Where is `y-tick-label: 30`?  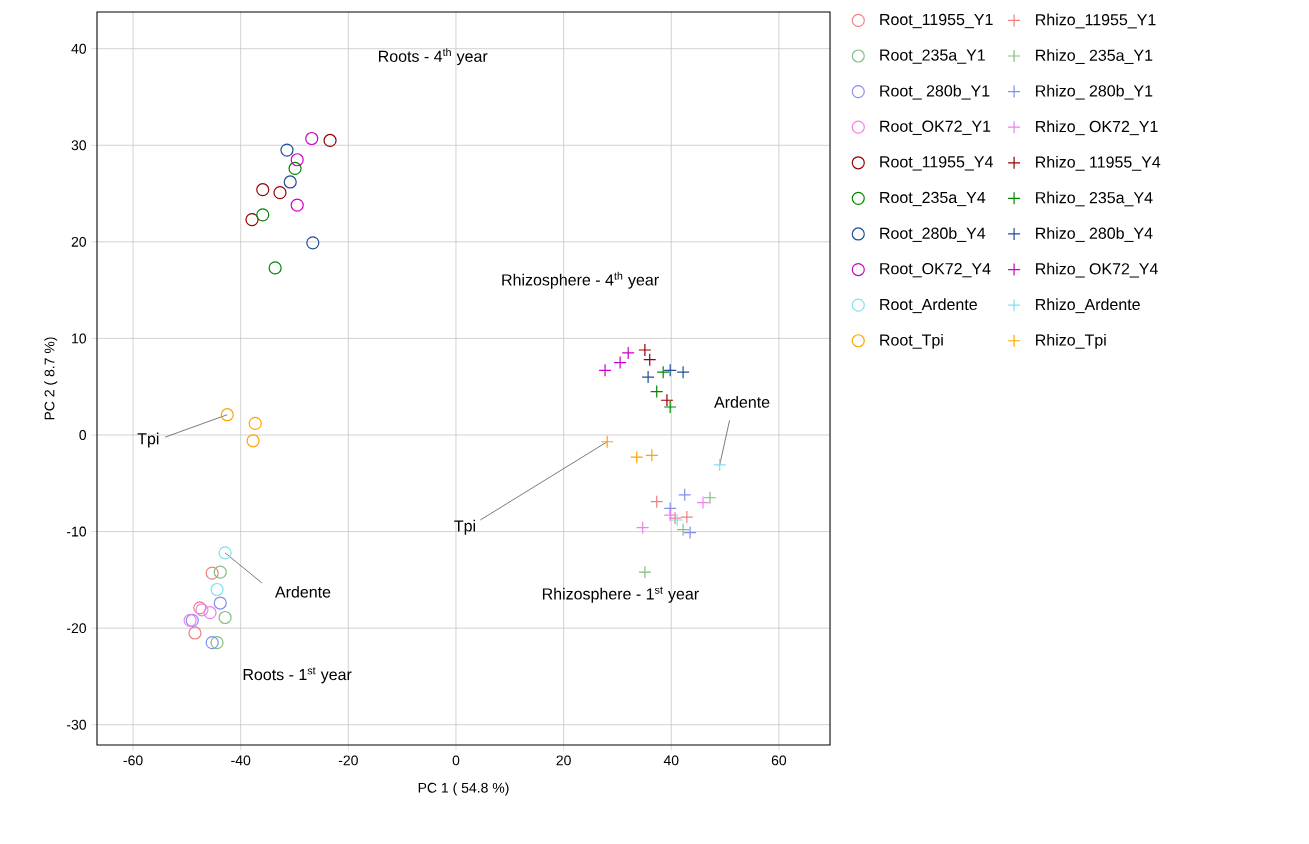 y-tick-label: 30 is located at coordinates (79, 145).